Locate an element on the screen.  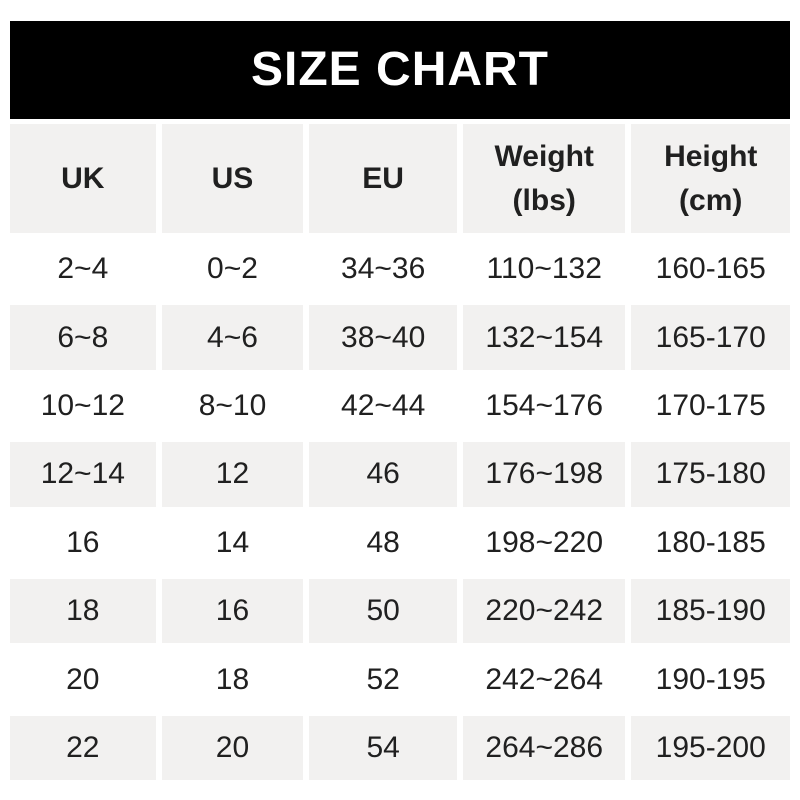
column-header-us: US is located at coordinates (232, 178).